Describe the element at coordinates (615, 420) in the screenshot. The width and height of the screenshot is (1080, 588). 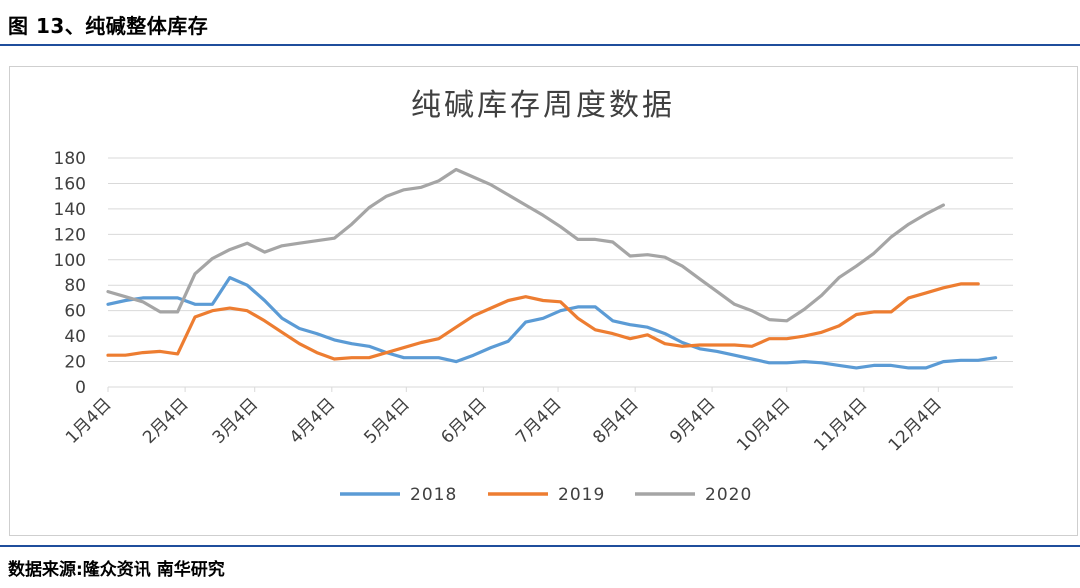
I see `x-tick-label: 8月4日` at that location.